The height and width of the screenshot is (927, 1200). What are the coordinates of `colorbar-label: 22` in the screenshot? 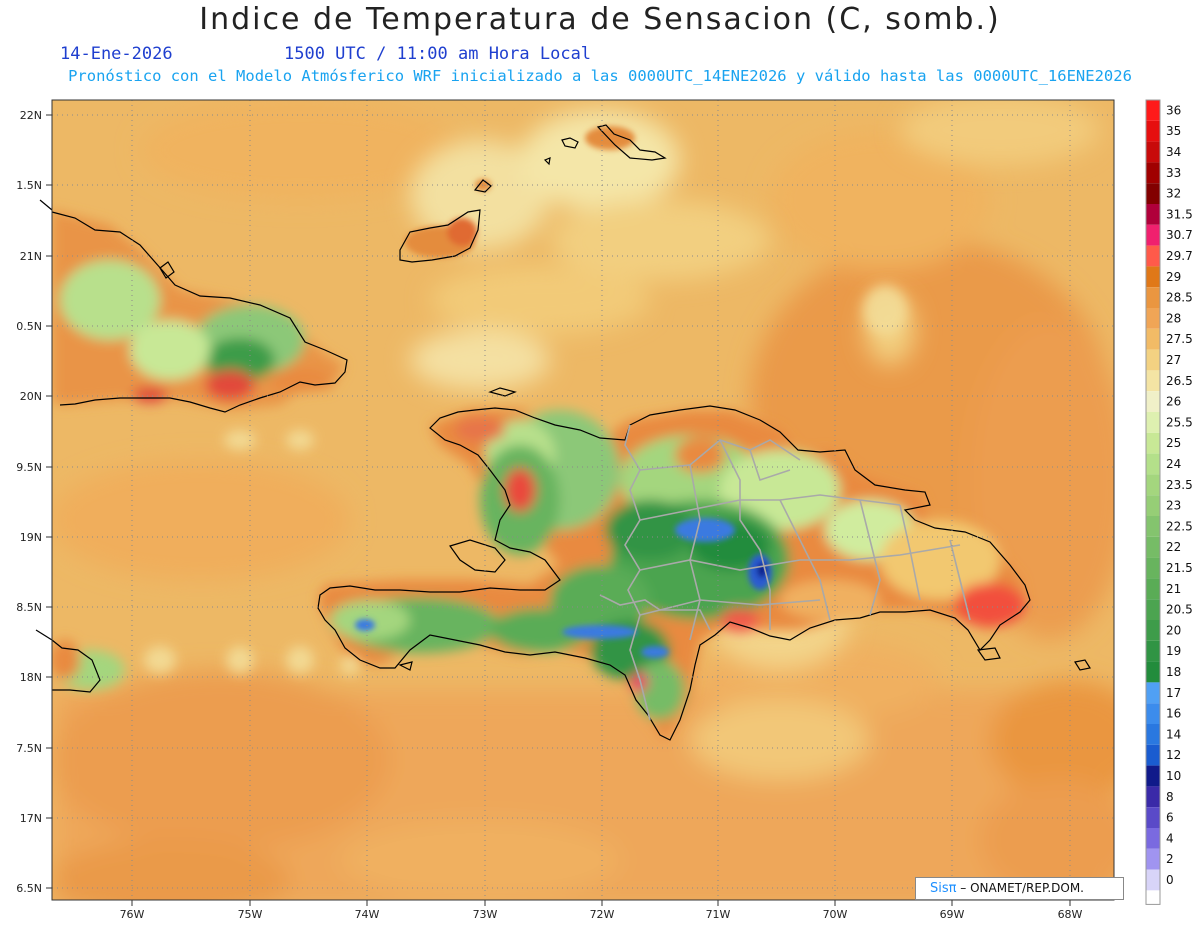 It's located at (1173, 547).